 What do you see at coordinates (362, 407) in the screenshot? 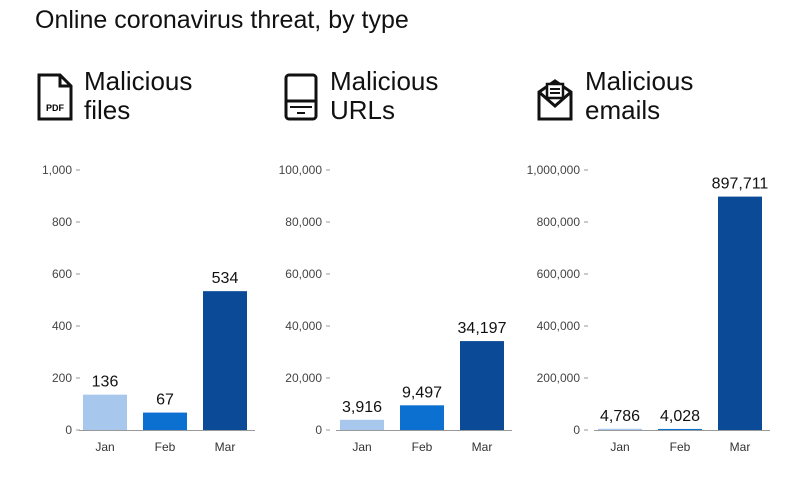
I see `data-label: 3,916` at bounding box center [362, 407].